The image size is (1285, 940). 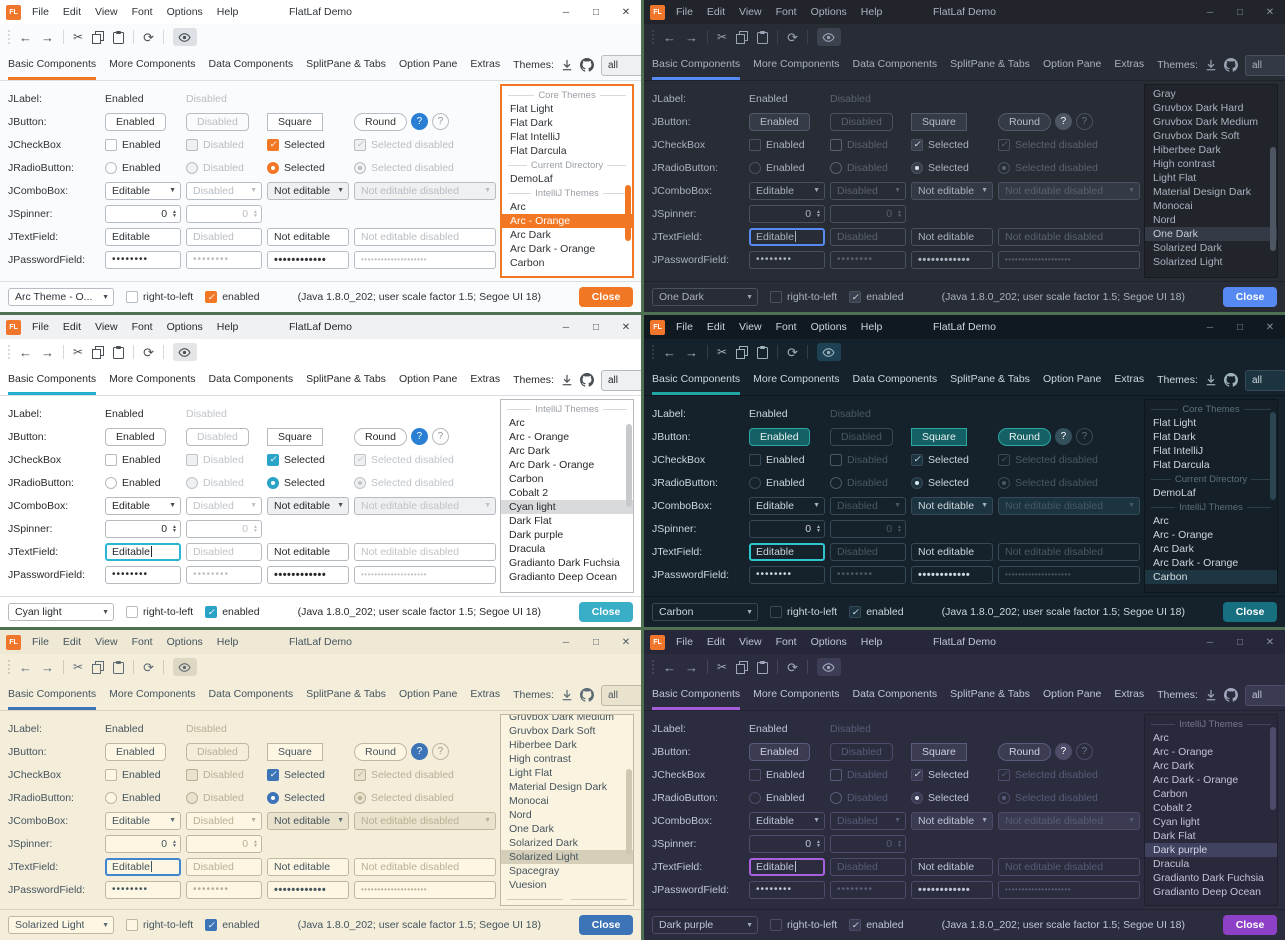 I want to click on github-icon, so click(x=586, y=695).